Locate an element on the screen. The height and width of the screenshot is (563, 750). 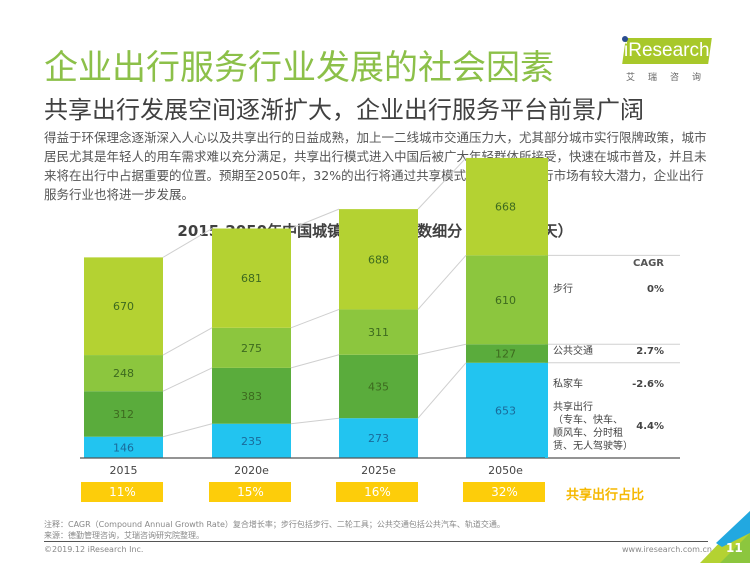
logo-sub-text: 艾瑞咨询 is located at coordinates (670, 78).